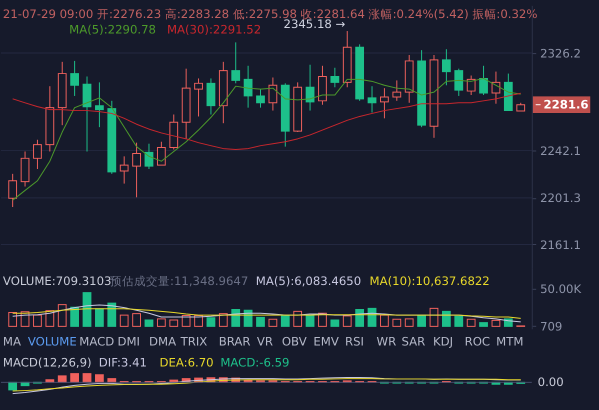 This screenshot has height=410, width=599. I want to click on chart-title: MACD(12,26,9), so click(47, 363).